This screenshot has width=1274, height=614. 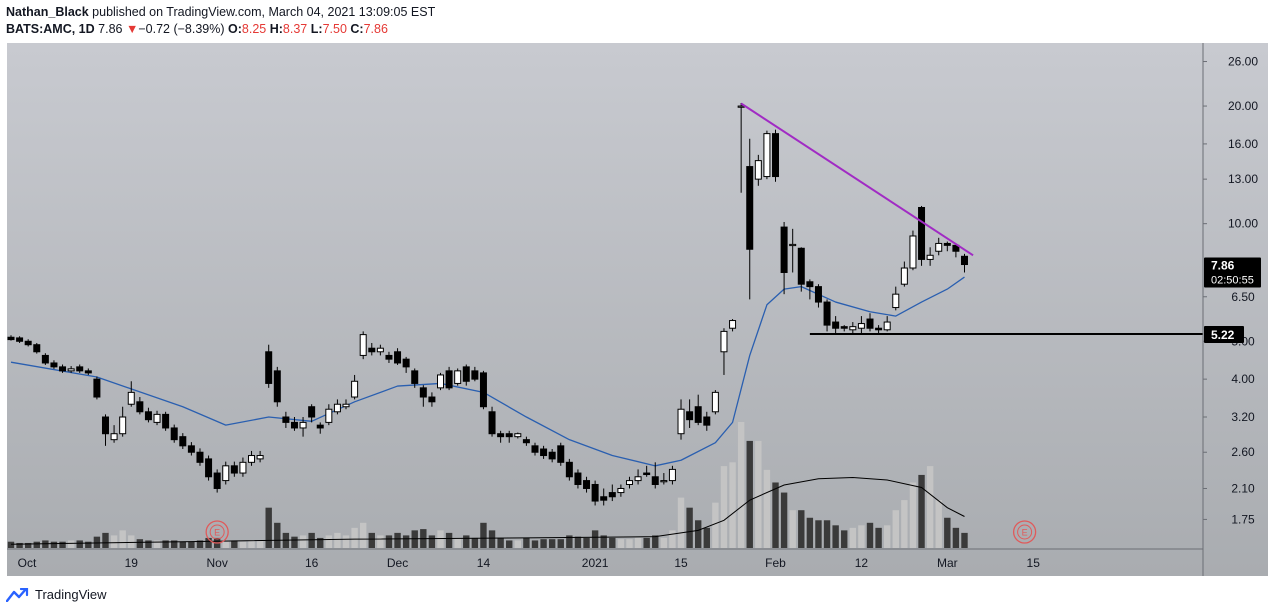 What do you see at coordinates (50, 29) in the screenshot?
I see `symbol-label: BATS:AMC, 1D` at bounding box center [50, 29].